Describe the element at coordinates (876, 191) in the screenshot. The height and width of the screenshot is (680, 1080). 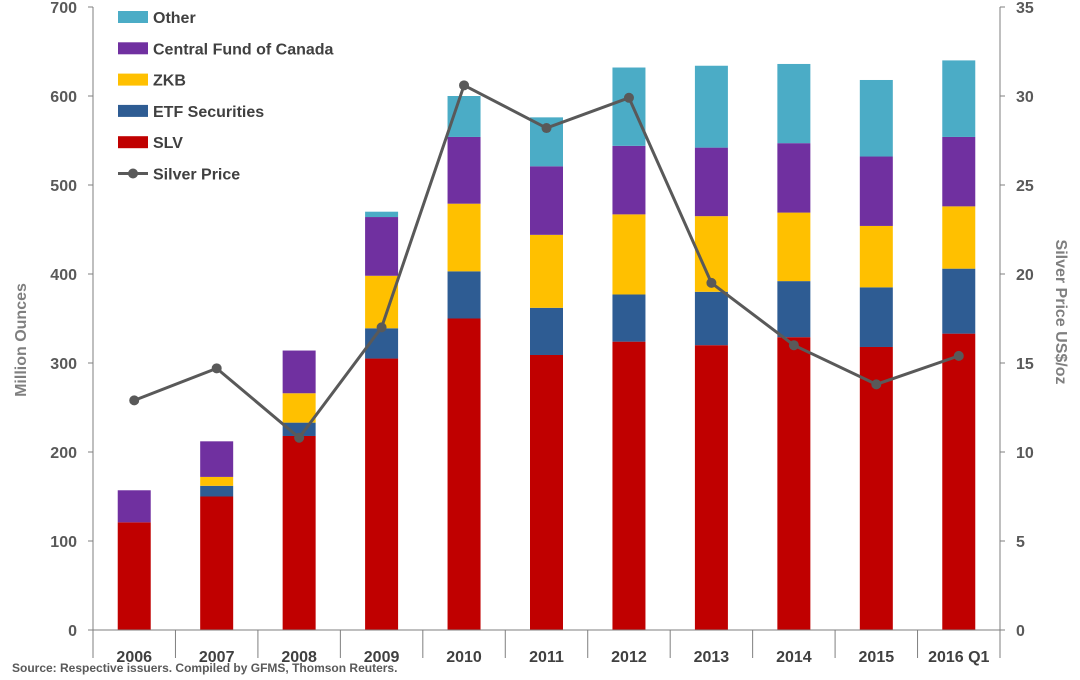
I see `bar-central-fund-of-canada-2015` at that location.